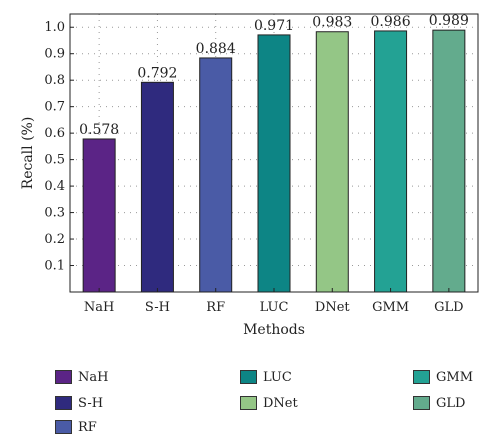  Describe the element at coordinates (99, 215) in the screenshot. I see `bar-nah` at that location.